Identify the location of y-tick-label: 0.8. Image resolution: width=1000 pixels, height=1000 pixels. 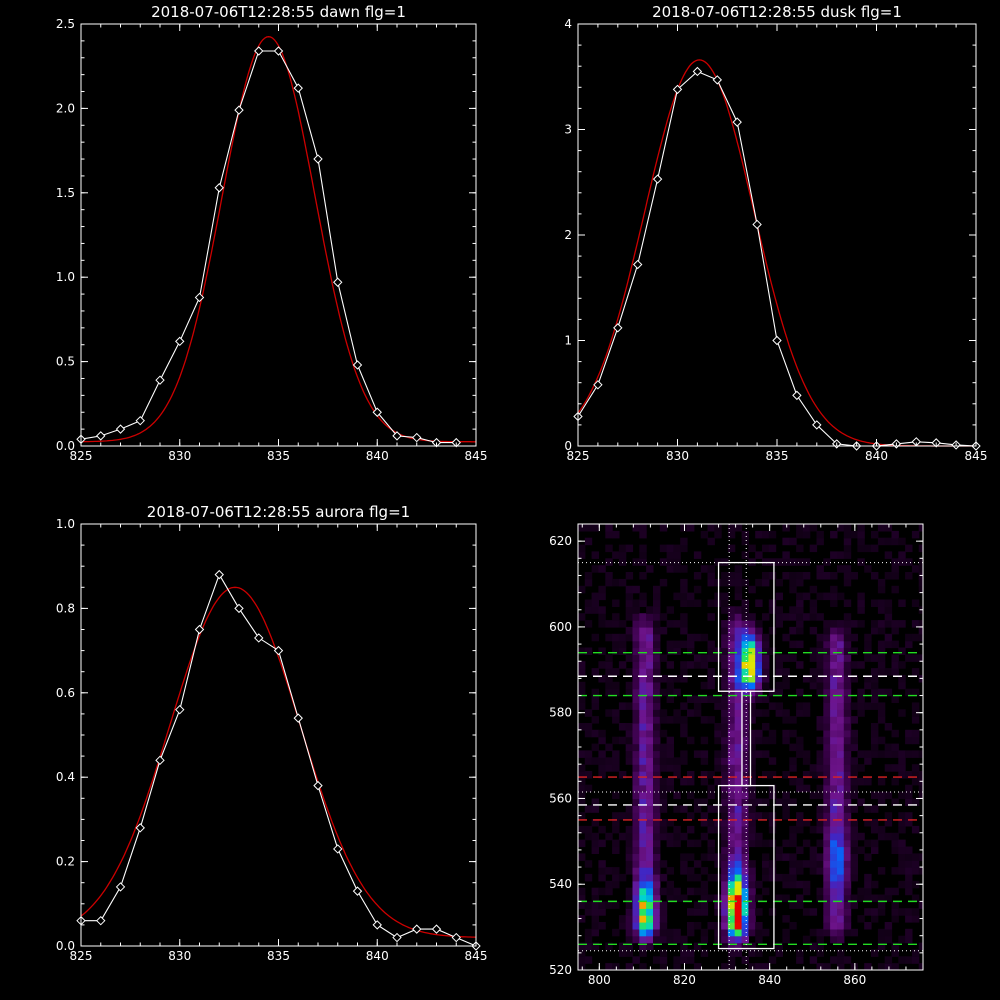
(65, 608).